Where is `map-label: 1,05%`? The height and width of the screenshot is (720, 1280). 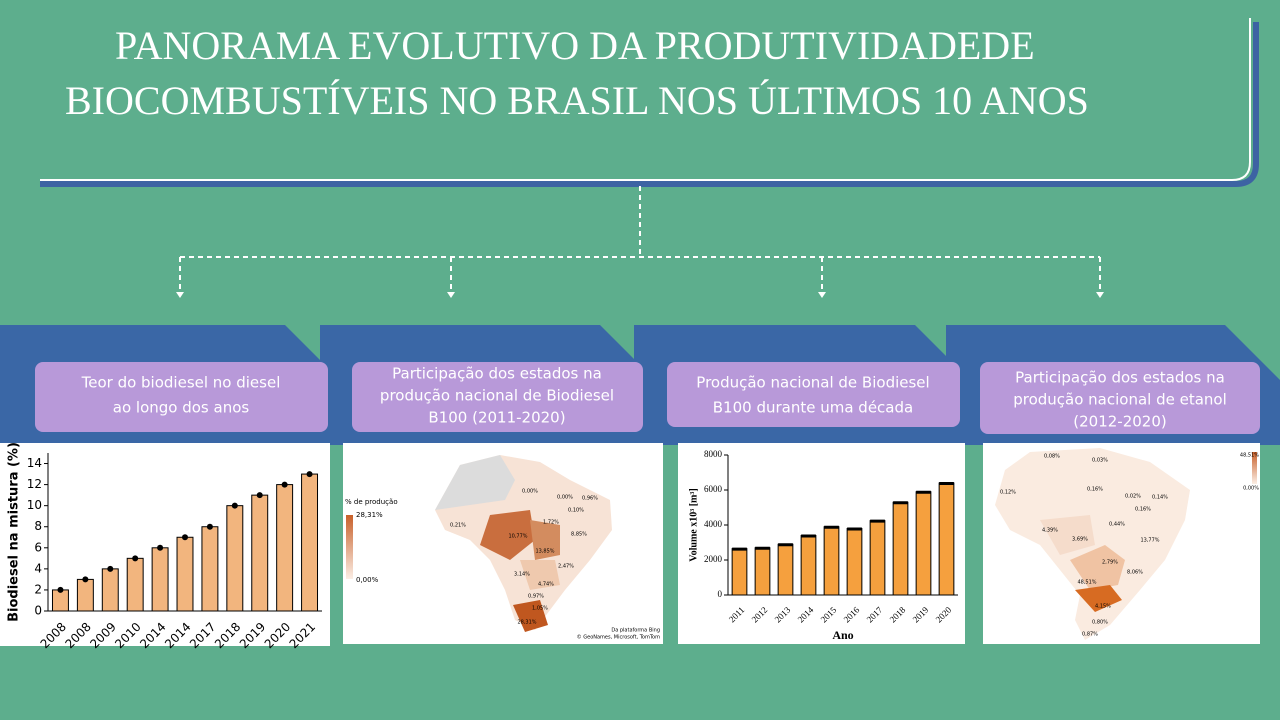 map-label: 1,05% is located at coordinates (540, 609).